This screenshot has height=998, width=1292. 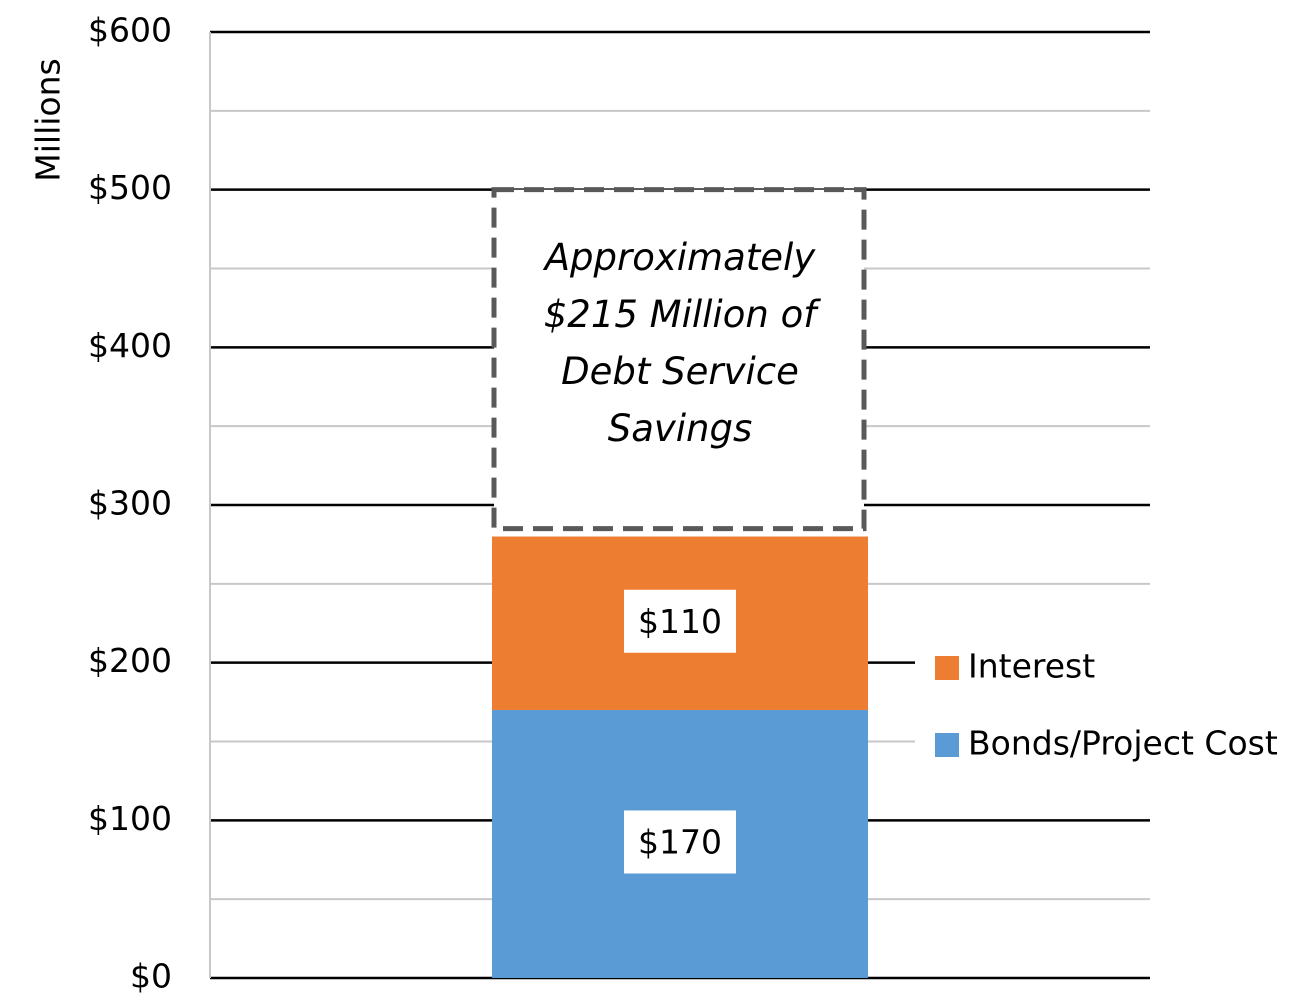 What do you see at coordinates (48, 119) in the screenshot?
I see `y-axis-label: Millions` at bounding box center [48, 119].